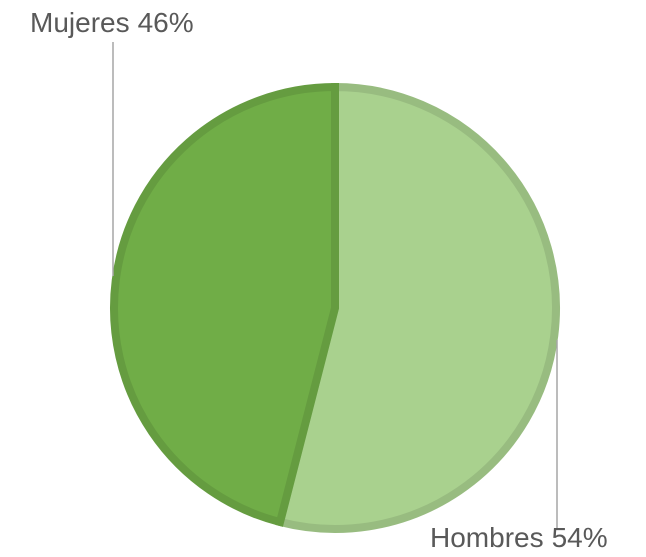 The width and height of the screenshot is (646, 557). Describe the element at coordinates (166, 22) in the screenshot. I see `value-label: 46%` at that location.